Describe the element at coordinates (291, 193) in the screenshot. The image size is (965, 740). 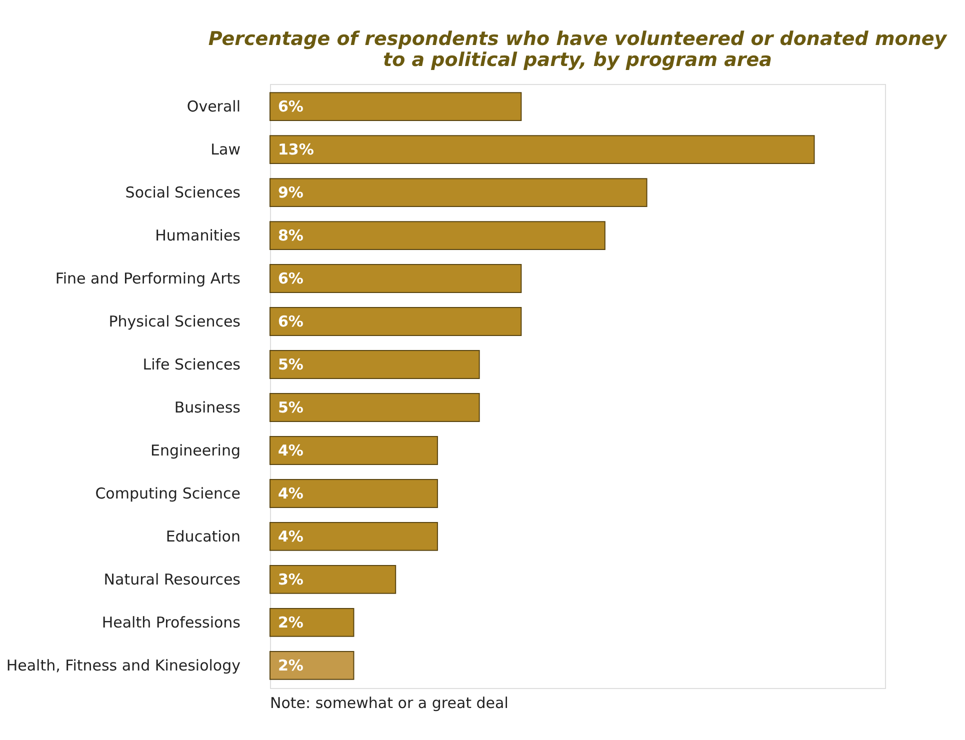
I see `data-label: 9%` at that location.